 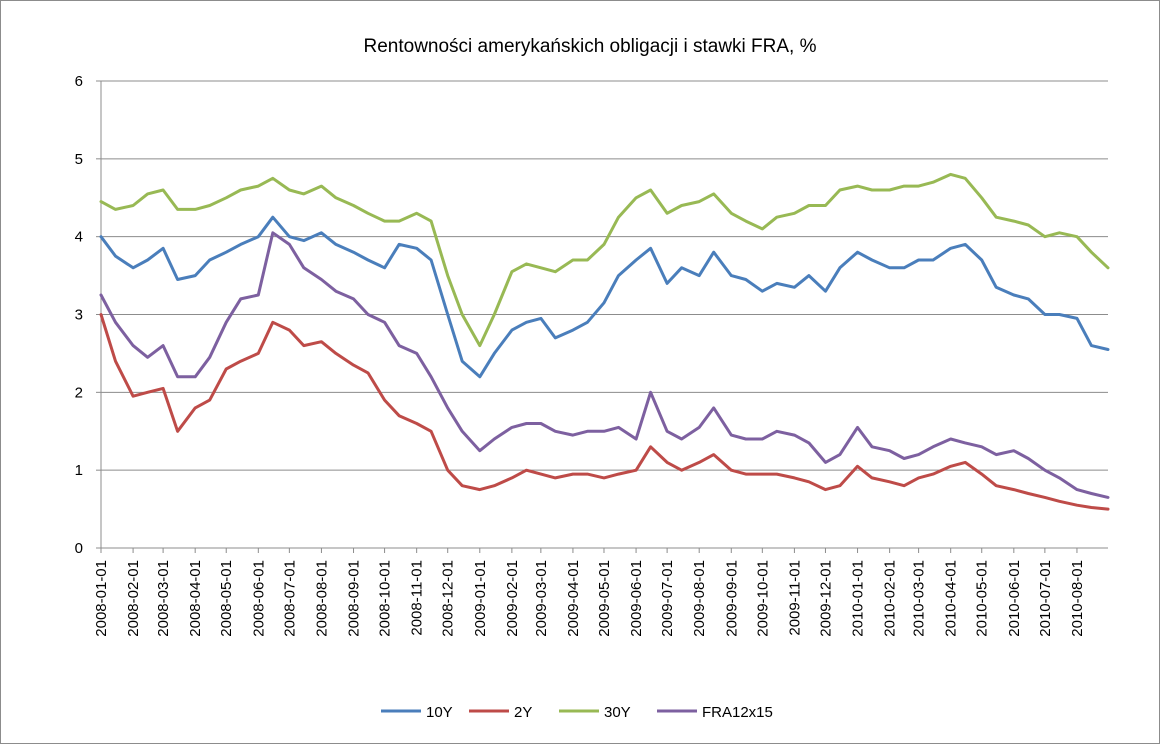 What do you see at coordinates (321, 598) in the screenshot?
I see `x-tick-label-2008-08-01: 2008-08-01` at bounding box center [321, 598].